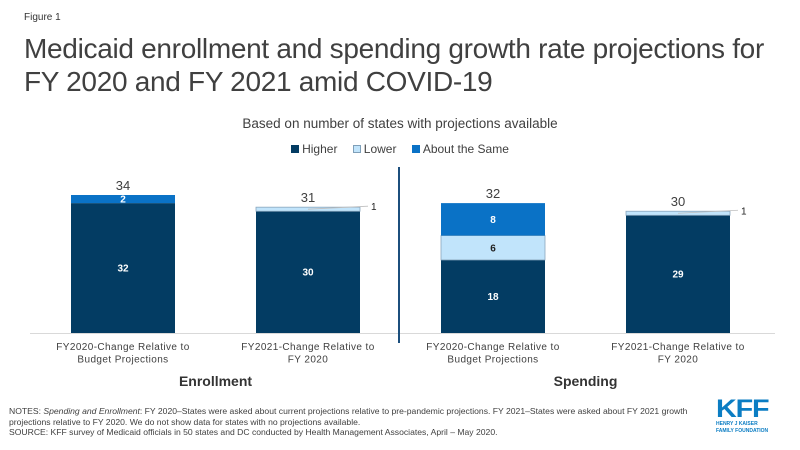  What do you see at coordinates (356, 149) in the screenshot?
I see `legend-swatch-lower` at bounding box center [356, 149].